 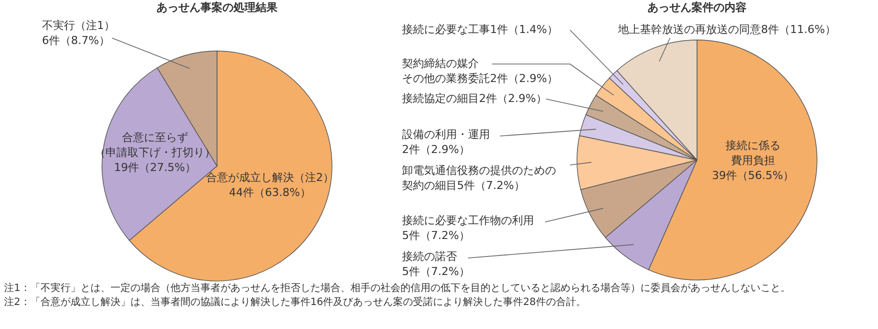 What do you see at coordinates (697, 7) in the screenshot?
I see `chart-title: あっせん案件の内容` at bounding box center [697, 7].